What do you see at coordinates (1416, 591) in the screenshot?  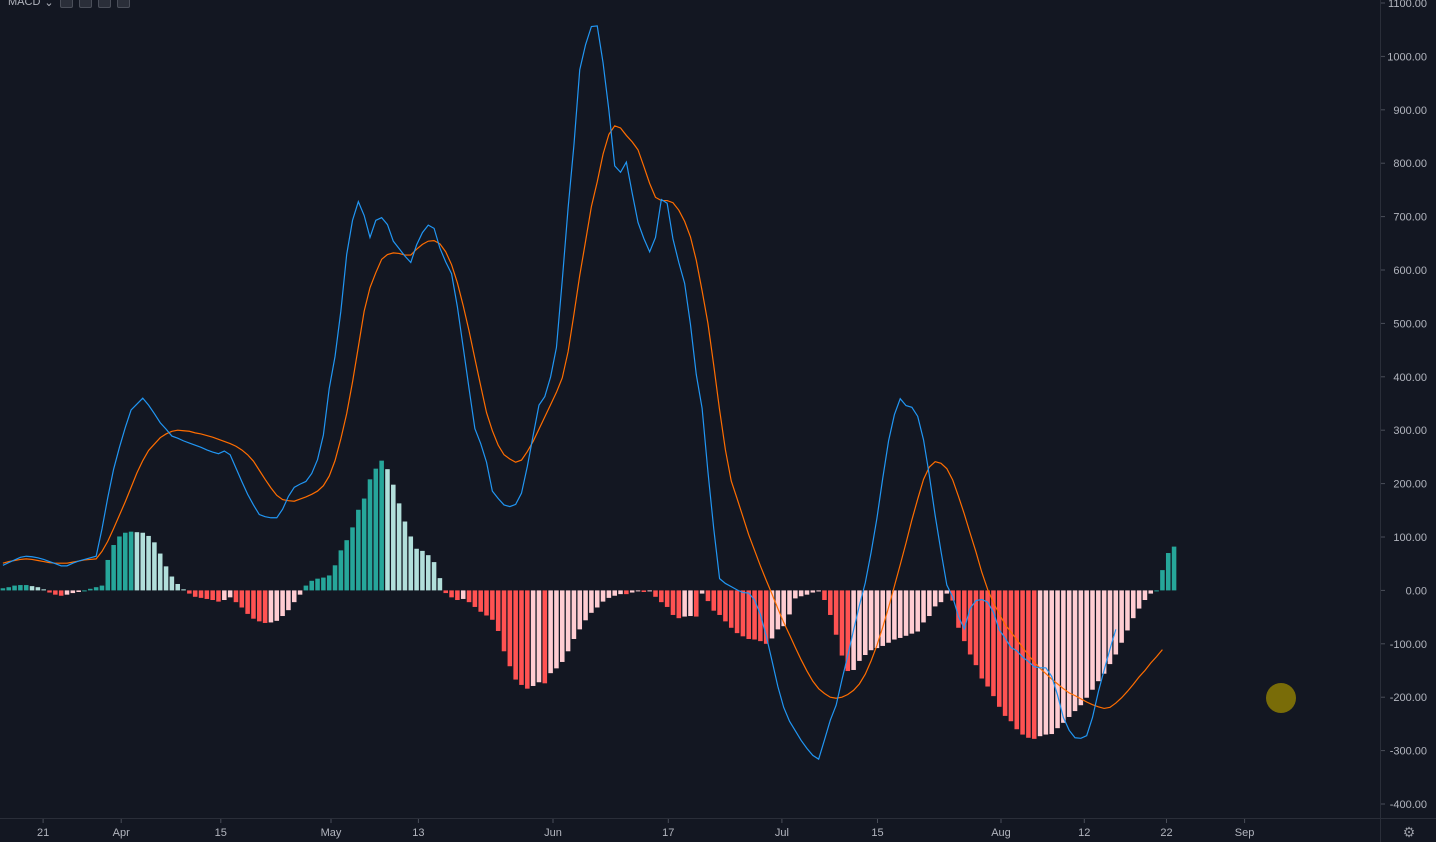 I see `y-tick-label: 0.00` at bounding box center [1416, 591].